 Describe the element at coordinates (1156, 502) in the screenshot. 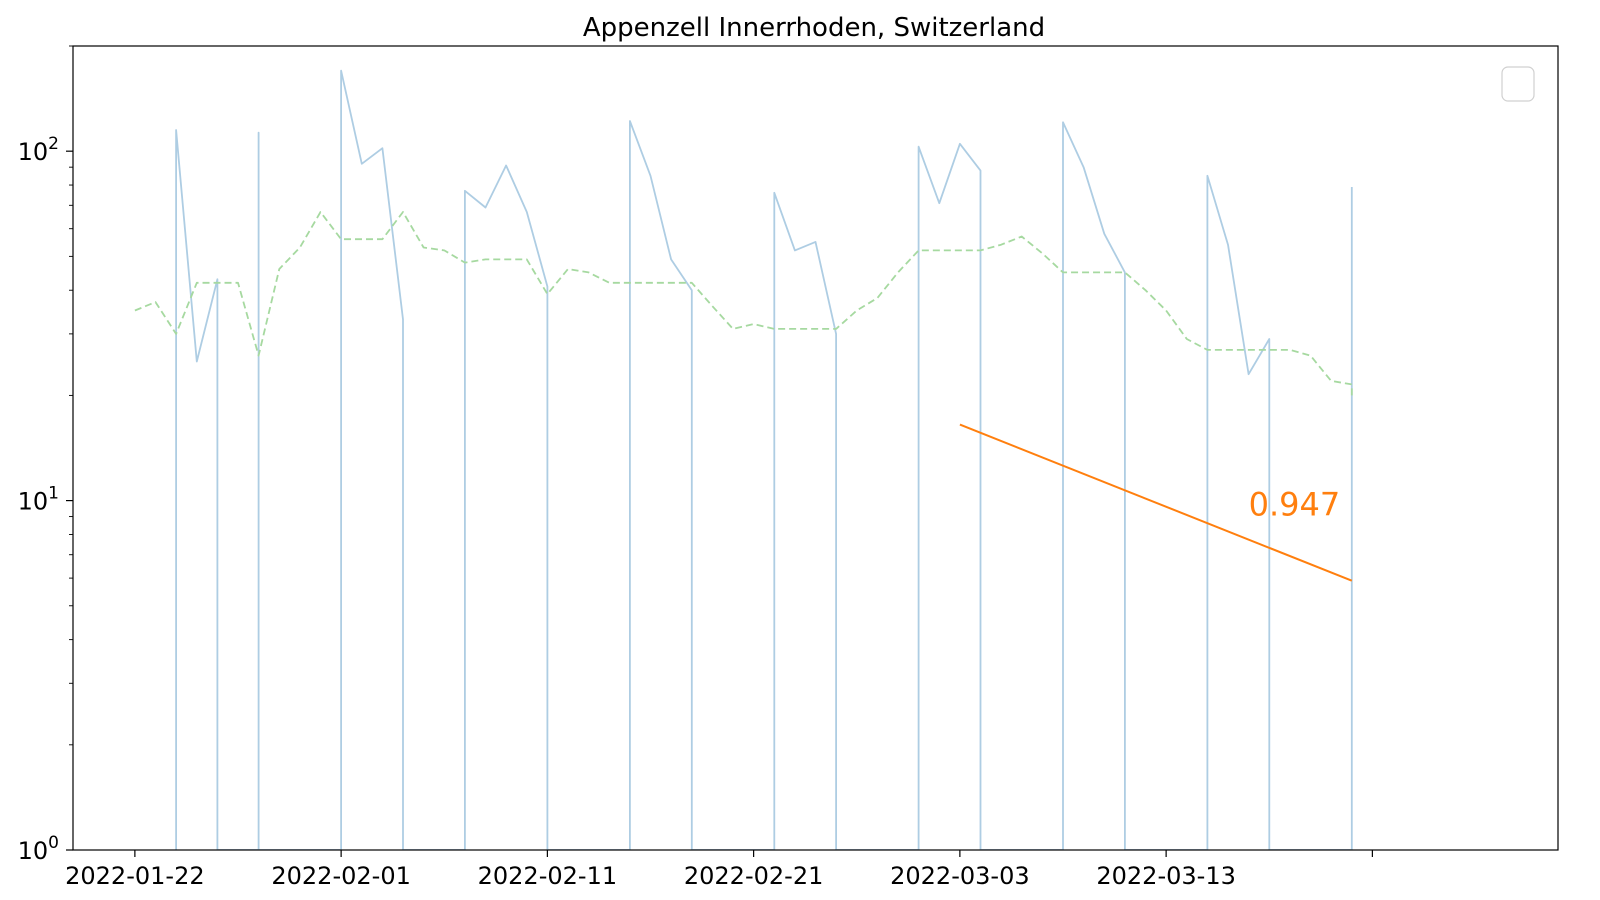

I see `series-line-trend` at that location.